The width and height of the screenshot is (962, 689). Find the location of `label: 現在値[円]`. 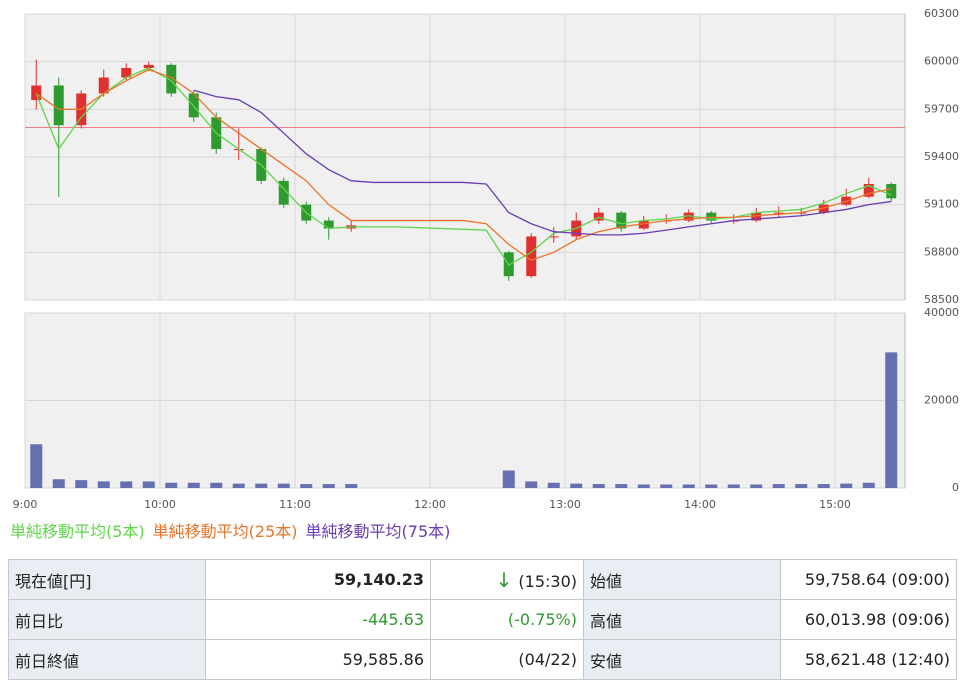

label: 現在値[円] is located at coordinates (107, 579).